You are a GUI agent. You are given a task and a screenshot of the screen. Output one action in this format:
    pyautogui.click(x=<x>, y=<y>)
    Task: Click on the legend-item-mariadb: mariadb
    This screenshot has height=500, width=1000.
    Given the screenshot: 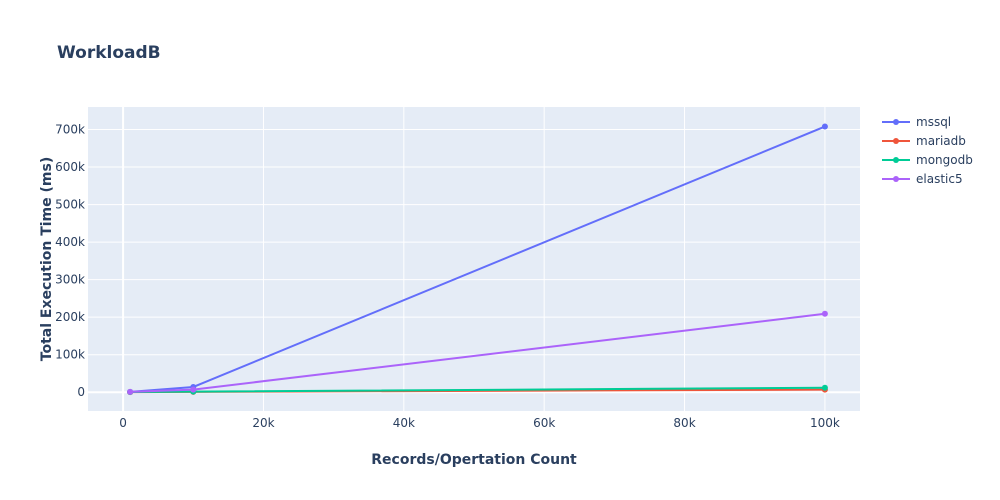 What is the action you would take?
    pyautogui.click(x=924, y=141)
    